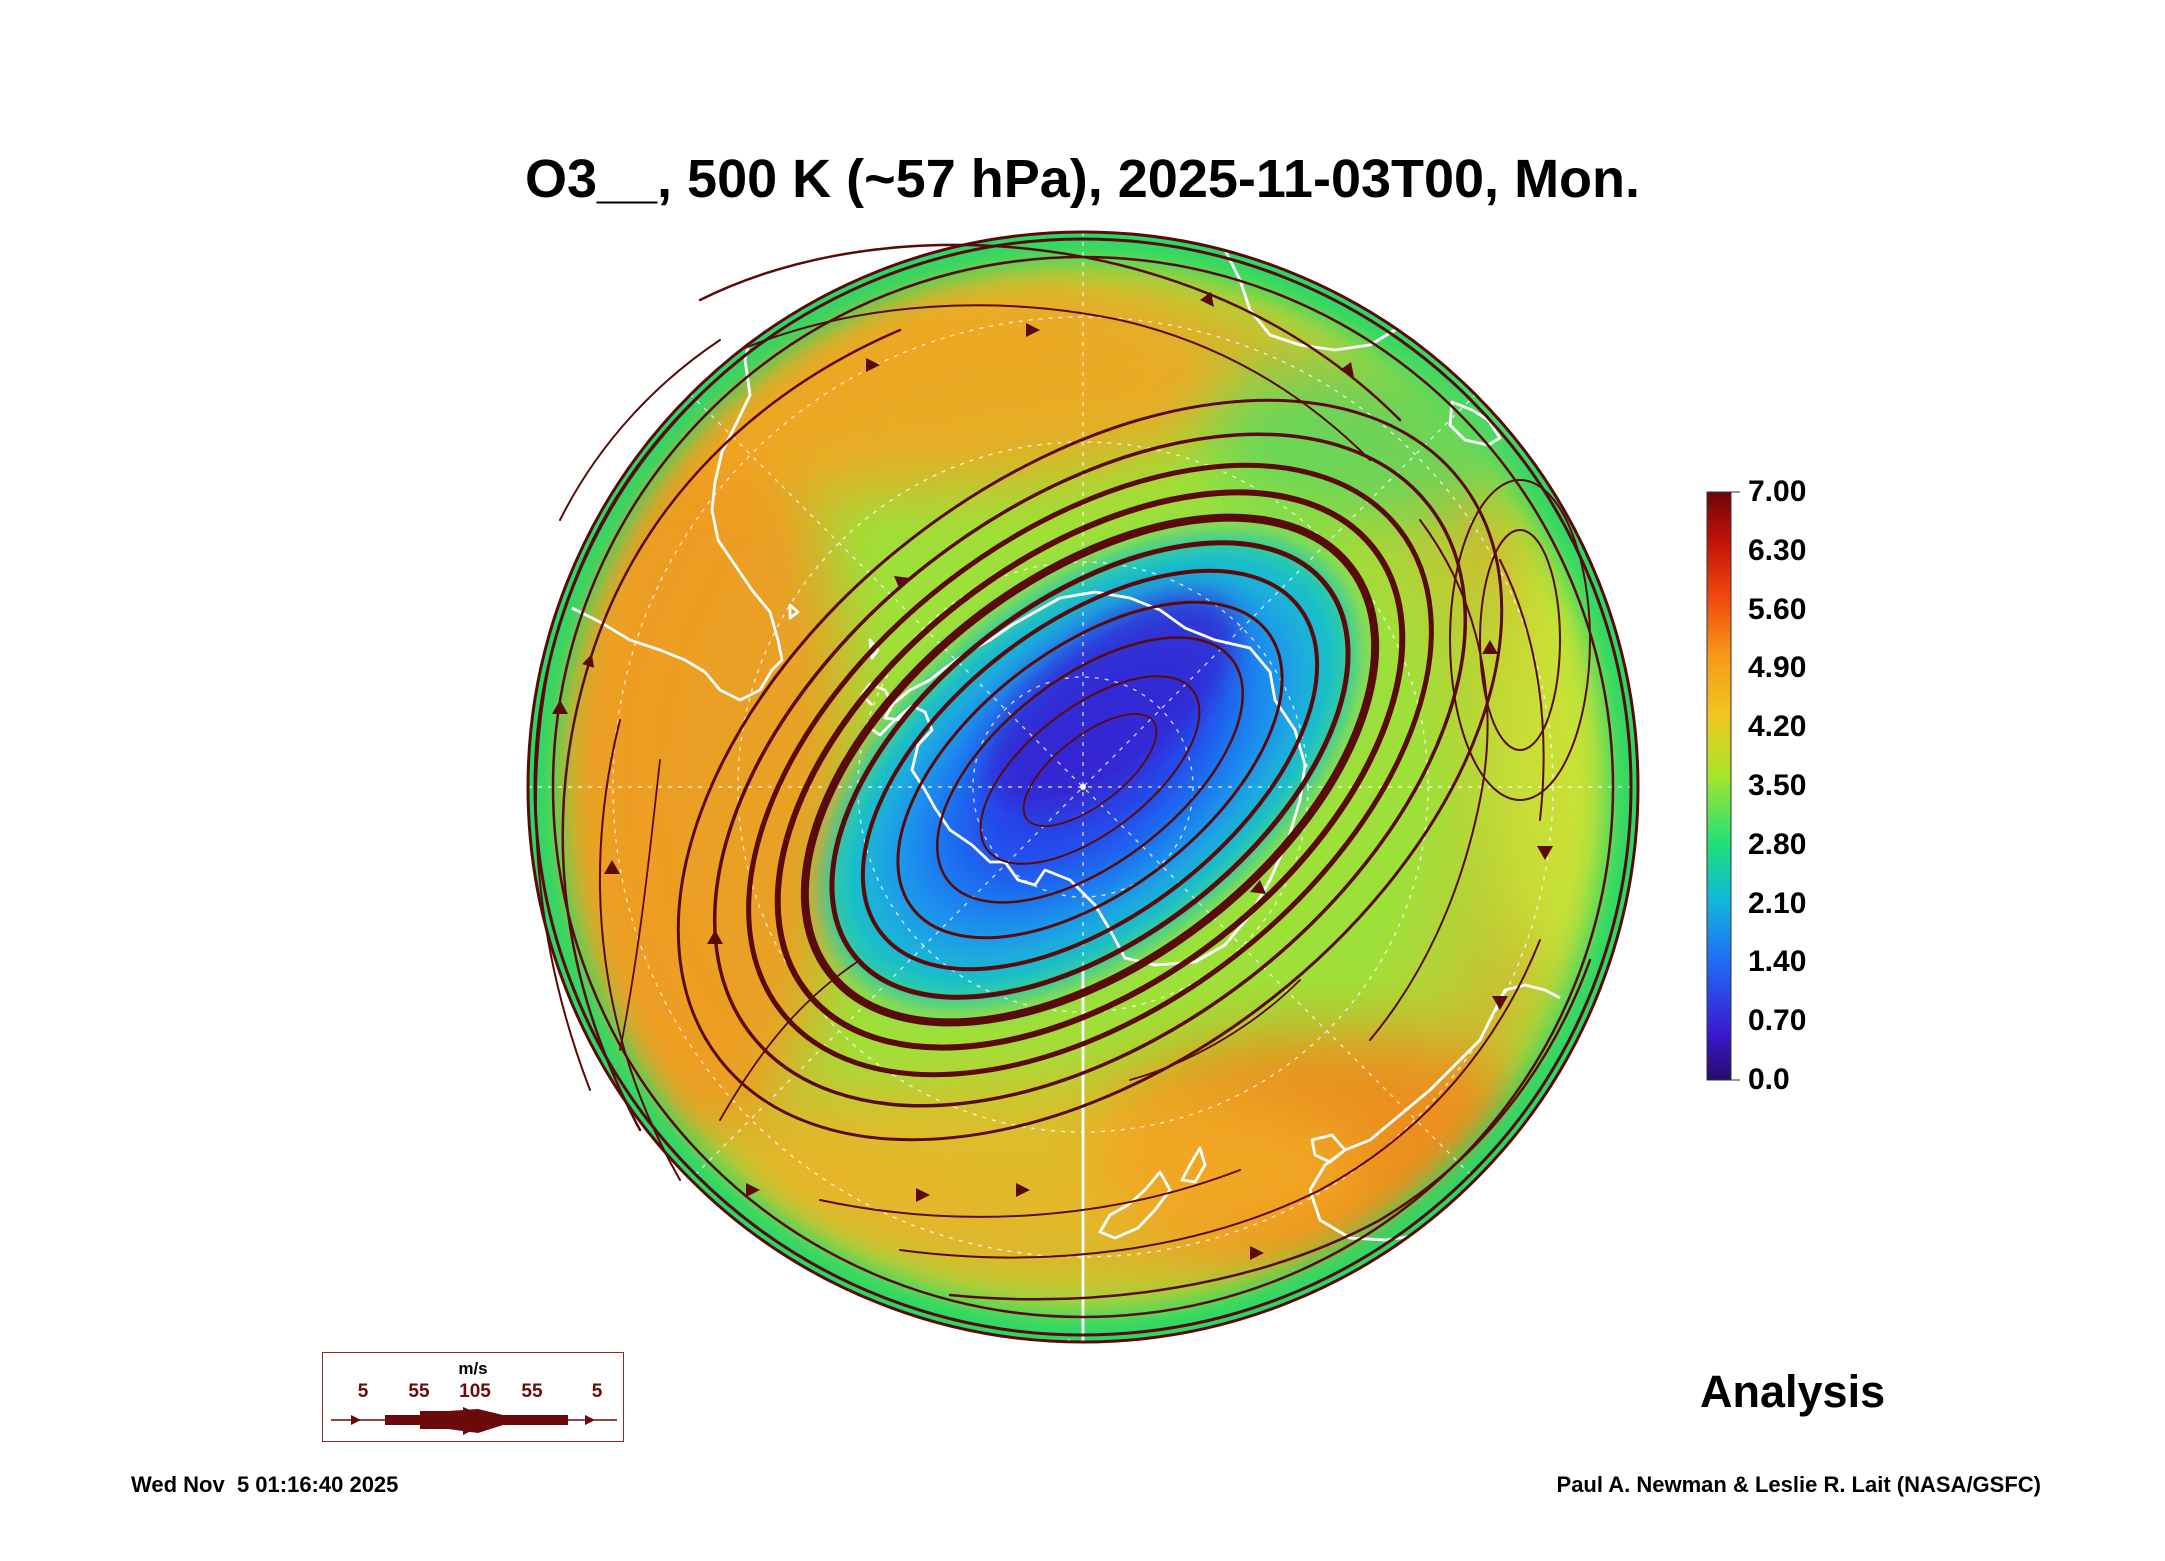 This screenshot has width=2165, height=1561. Describe the element at coordinates (1769, 1079) in the screenshot. I see `colorbar-label: 0.0` at that location.